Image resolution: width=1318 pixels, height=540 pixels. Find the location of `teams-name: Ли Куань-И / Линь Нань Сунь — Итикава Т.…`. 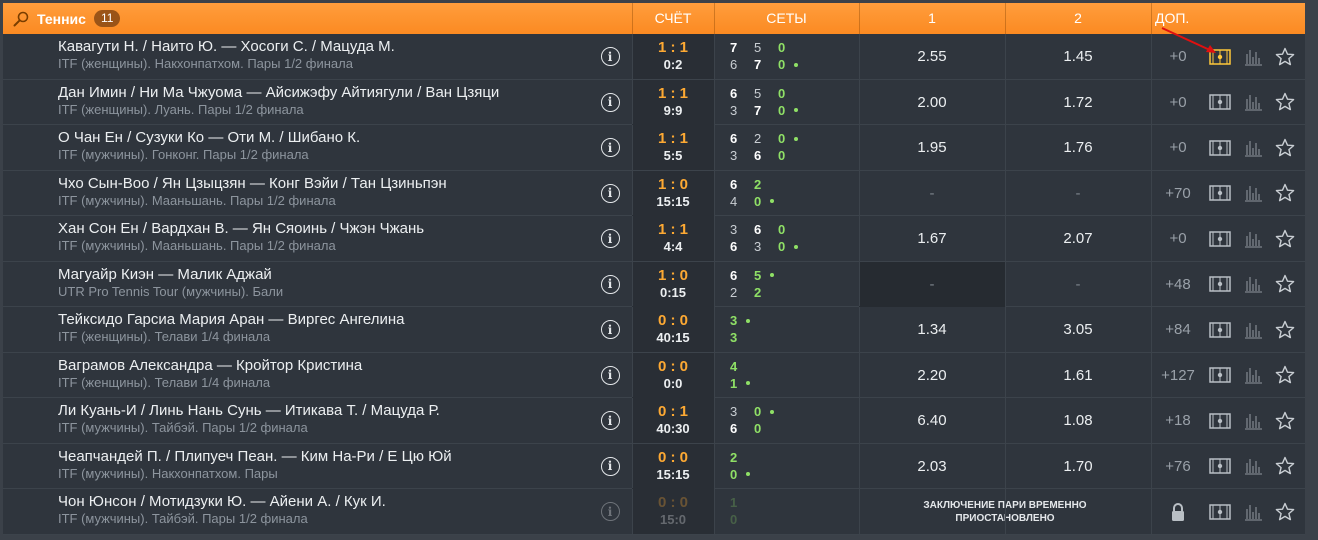

teams-name: Ли Куань-И / Линь Нань Сунь — Итикава Т.… is located at coordinates (249, 410).